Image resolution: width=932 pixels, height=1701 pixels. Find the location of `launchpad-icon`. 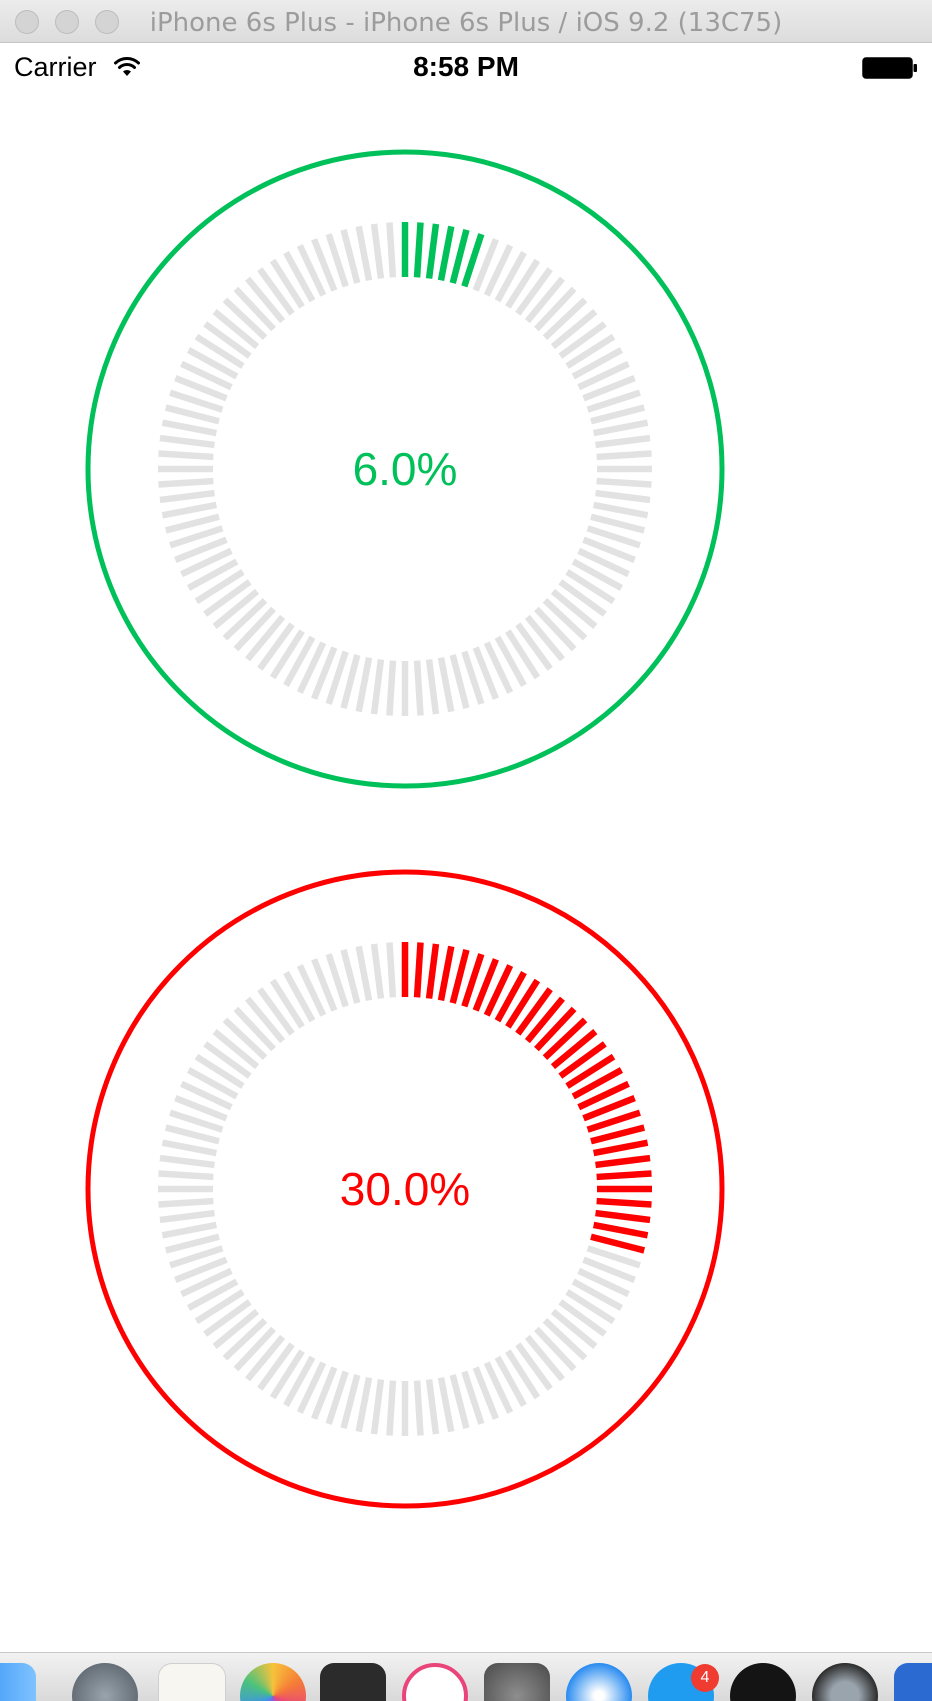

launchpad-icon is located at coordinates (105, 1682).